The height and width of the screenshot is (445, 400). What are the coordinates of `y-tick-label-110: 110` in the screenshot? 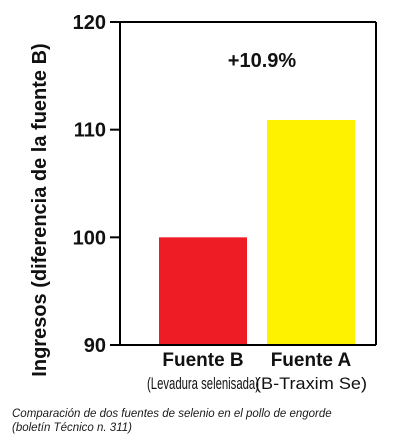 It's located at (90, 131).